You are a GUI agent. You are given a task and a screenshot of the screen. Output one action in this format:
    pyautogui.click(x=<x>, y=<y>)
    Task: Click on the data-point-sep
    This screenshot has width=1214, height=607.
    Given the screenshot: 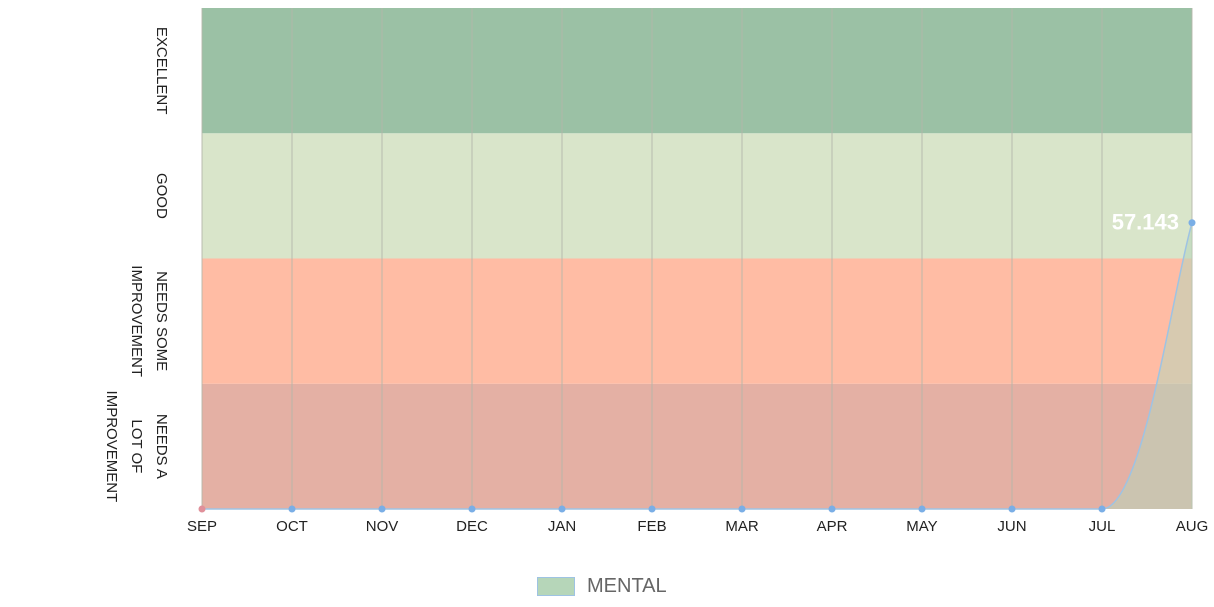 What is the action you would take?
    pyautogui.click(x=202, y=509)
    